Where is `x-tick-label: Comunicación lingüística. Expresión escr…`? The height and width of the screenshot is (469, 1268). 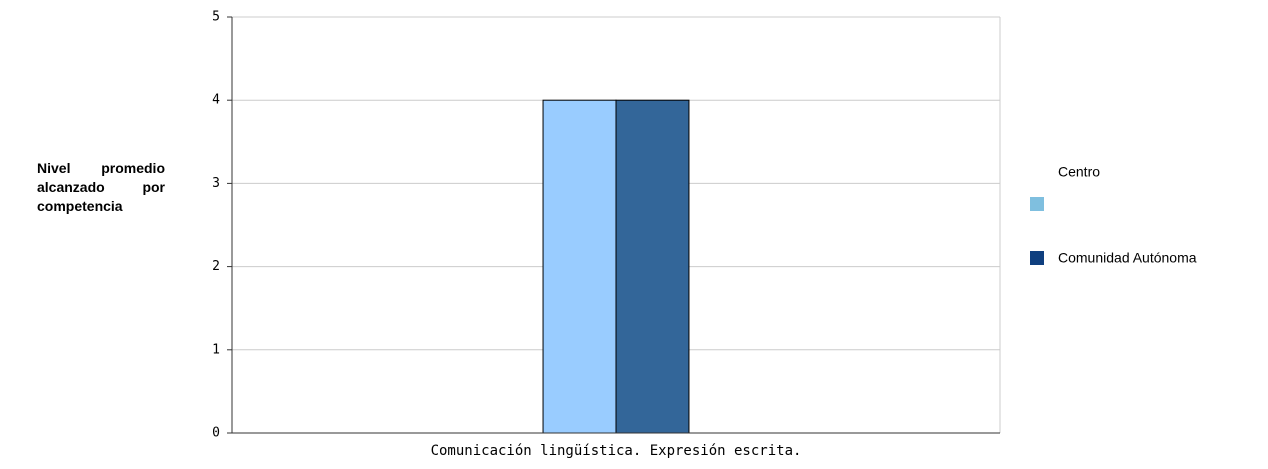 x-tick-label: Comunicación lingüística. Expresión escr… is located at coordinates (616, 451).